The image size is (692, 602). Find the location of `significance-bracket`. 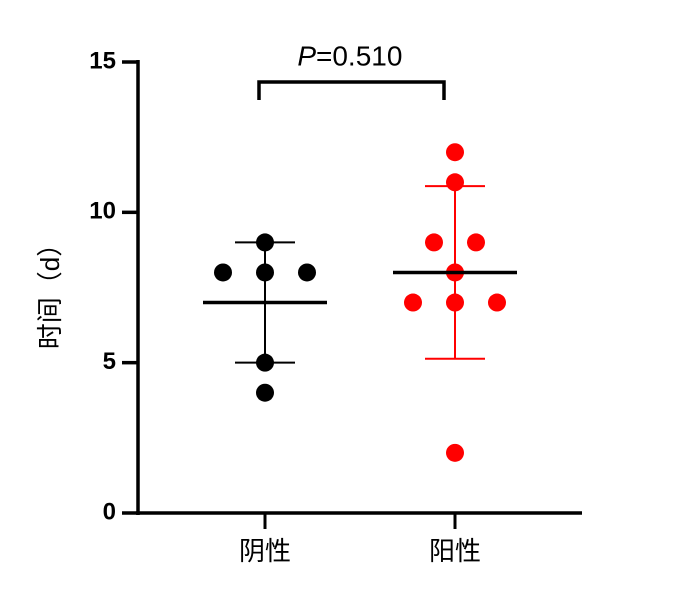

significance-bracket is located at coordinates (351, 90).